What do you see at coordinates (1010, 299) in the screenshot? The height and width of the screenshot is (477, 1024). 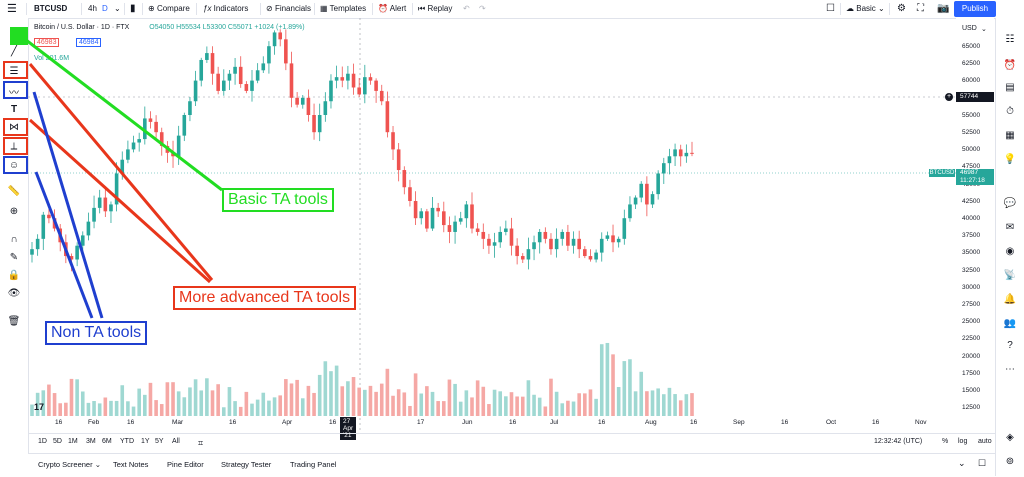 I see `notifications-icon: 🔔` at bounding box center [1010, 299].